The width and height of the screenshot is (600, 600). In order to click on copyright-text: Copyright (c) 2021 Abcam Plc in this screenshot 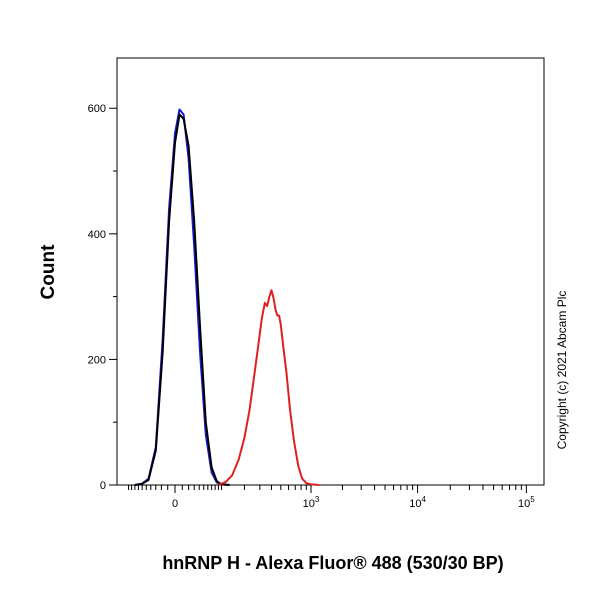, I will do `click(562, 370)`.